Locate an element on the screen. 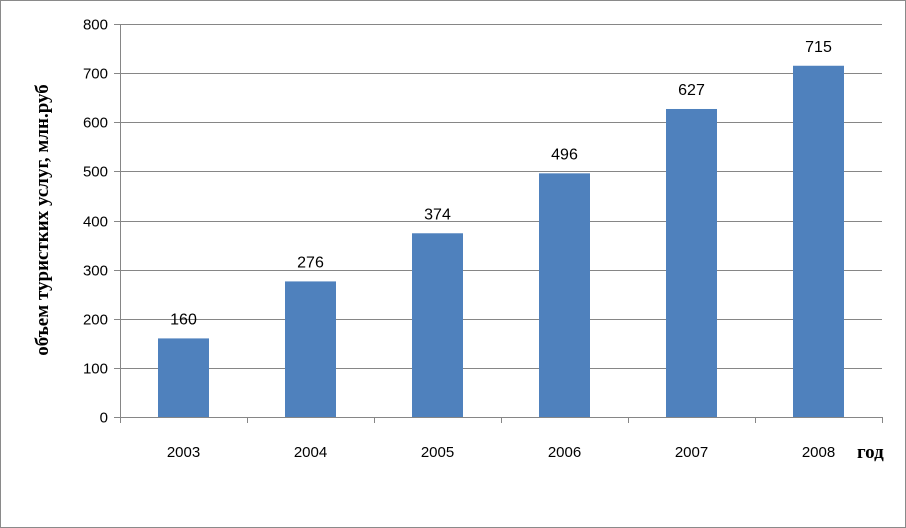 The width and height of the screenshot is (906, 528). y-tick-label: 100 is located at coordinates (95, 369).